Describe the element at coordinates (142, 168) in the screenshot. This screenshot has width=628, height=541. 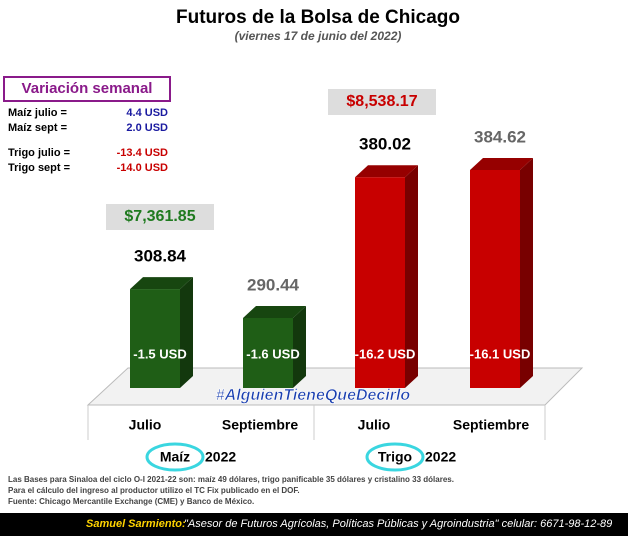
I see `weekly-value: -14.0 USD` at that location.